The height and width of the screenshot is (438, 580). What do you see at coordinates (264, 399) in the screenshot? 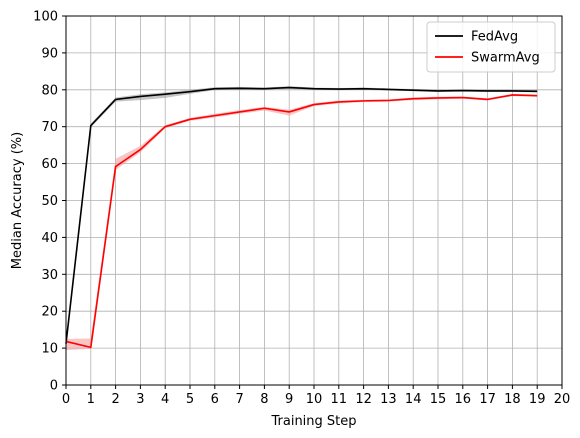
I see `x-tick-label: 8` at bounding box center [264, 399].